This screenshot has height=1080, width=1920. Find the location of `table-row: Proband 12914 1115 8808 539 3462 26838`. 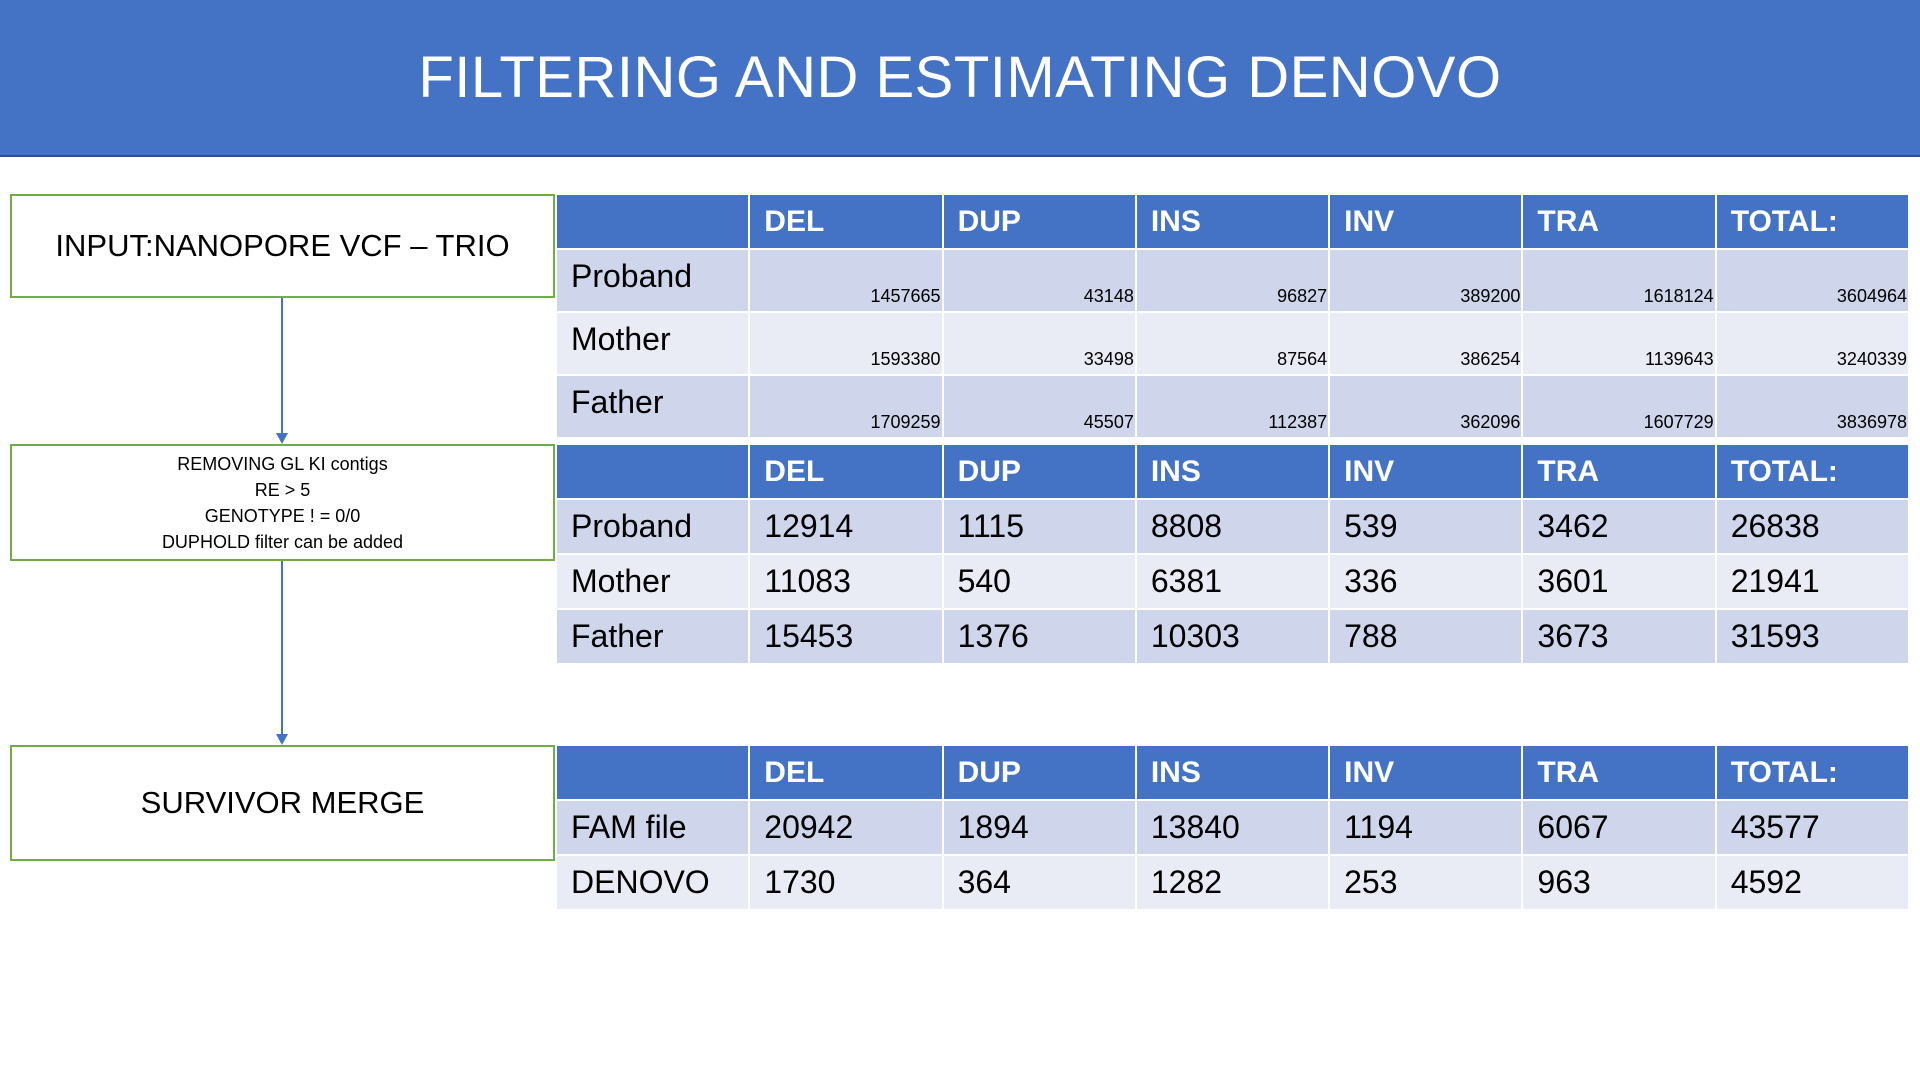

table-row: Proband 12914 1115 8808 539 3462 26838 is located at coordinates (1232, 526).